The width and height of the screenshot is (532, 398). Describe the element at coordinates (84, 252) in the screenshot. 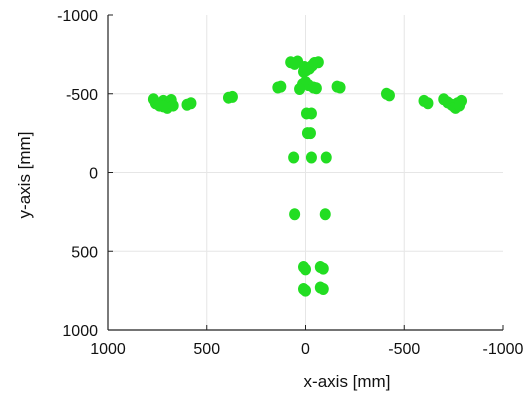

I see `y-tick-label: 500` at that location.